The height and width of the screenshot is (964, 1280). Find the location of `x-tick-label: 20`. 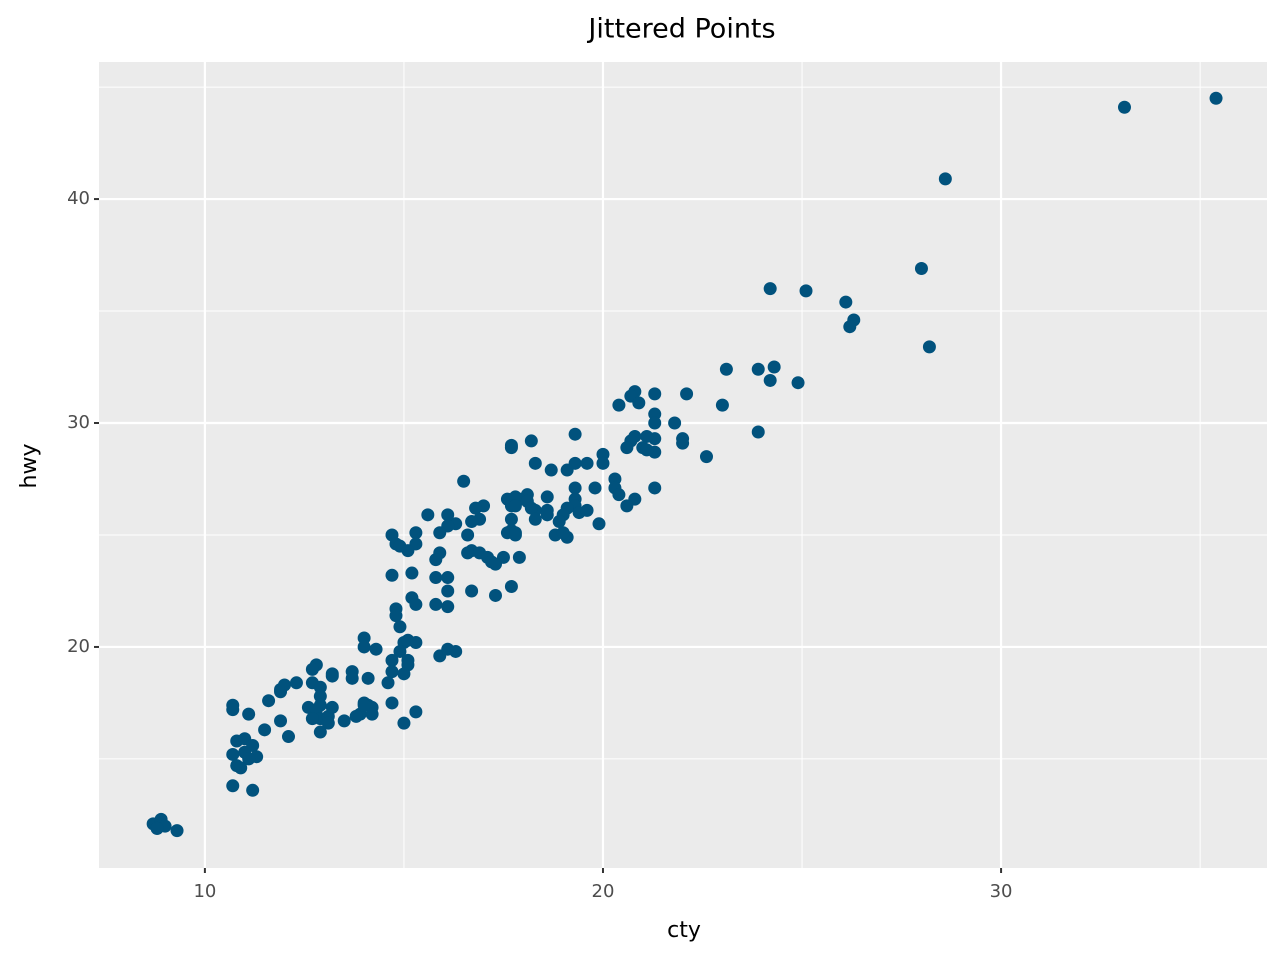

x-tick-label: 20 is located at coordinates (603, 891).